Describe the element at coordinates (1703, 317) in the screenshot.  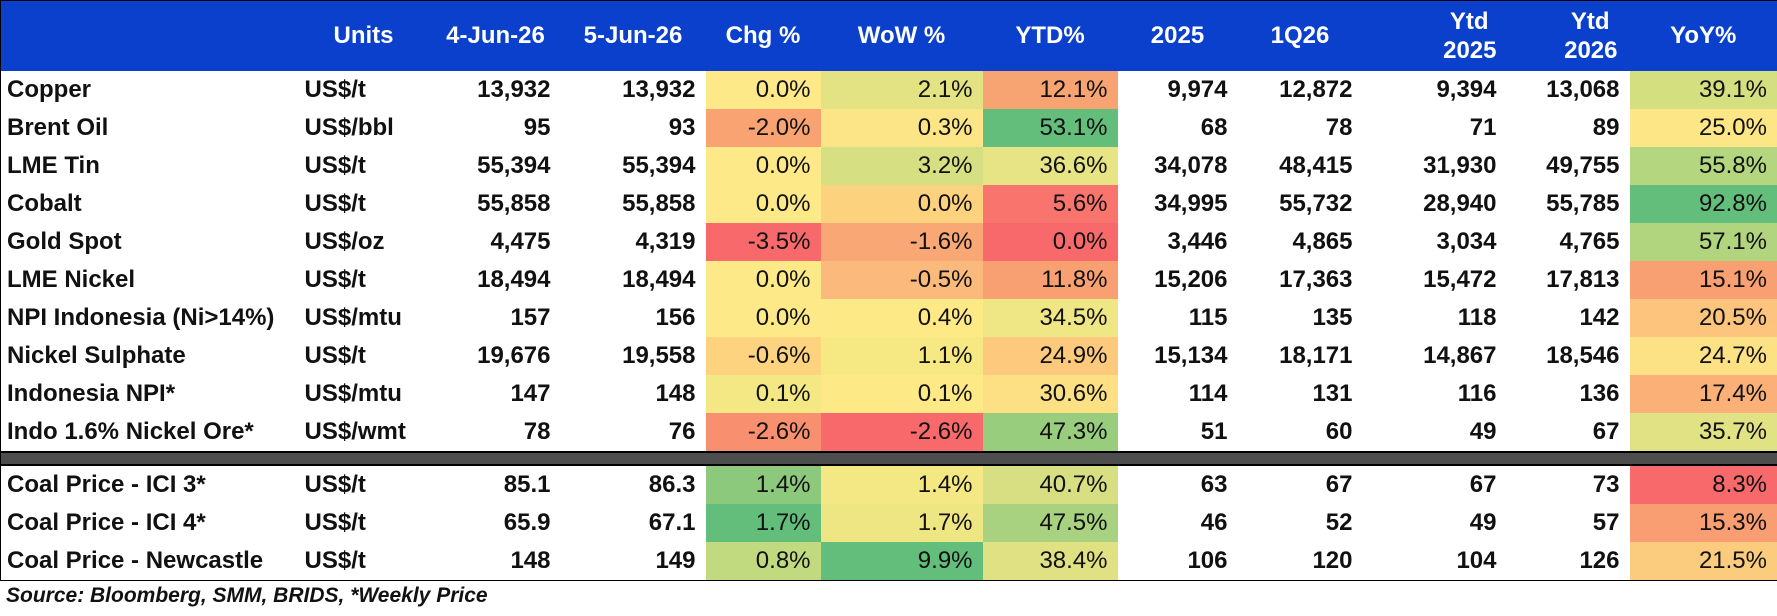
I see `yoy-cell: 20.5%` at that location.